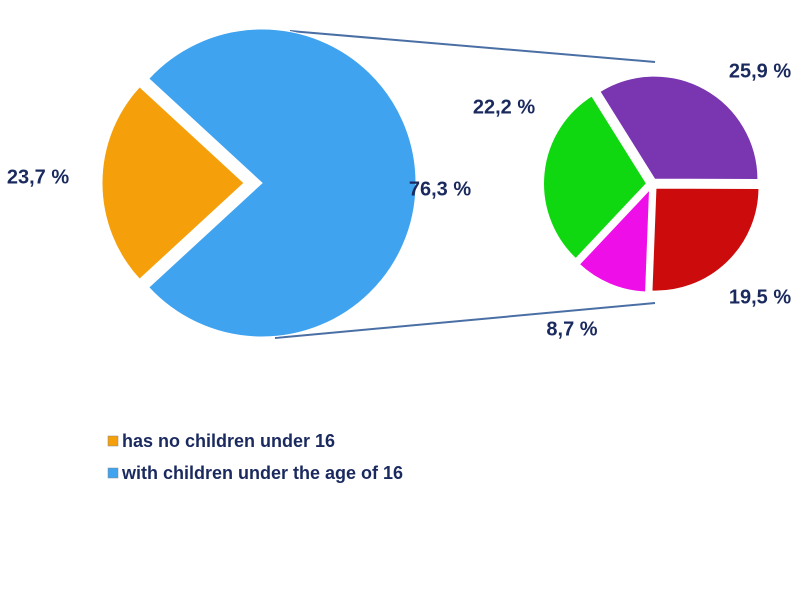 This screenshot has width=799, height=600. What do you see at coordinates (571, 329) in the screenshot?
I see `data-label: 8,7 %` at bounding box center [571, 329].